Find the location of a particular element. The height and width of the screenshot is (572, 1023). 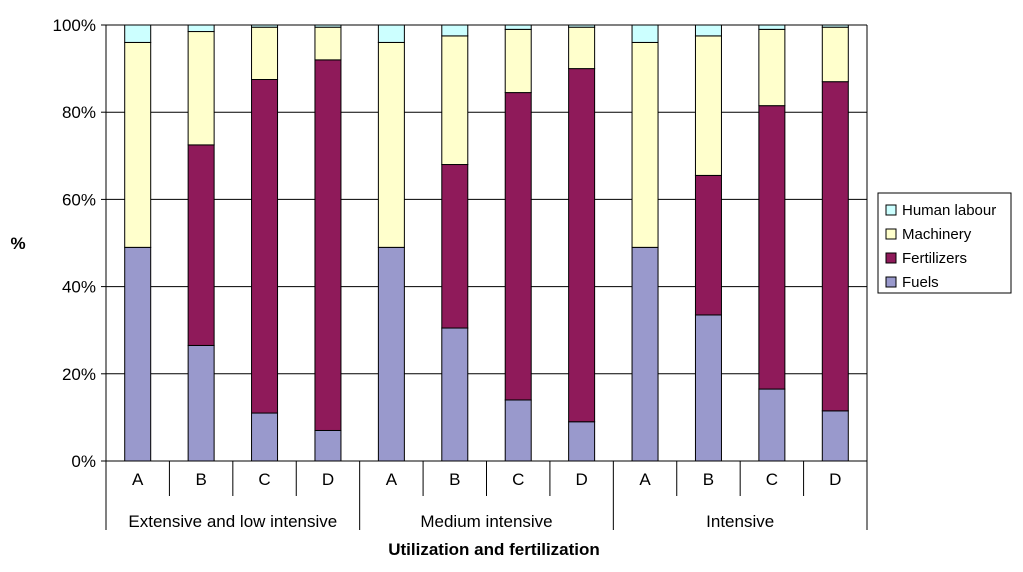

legend-entry: Fertilizers is located at coordinates (934, 258).